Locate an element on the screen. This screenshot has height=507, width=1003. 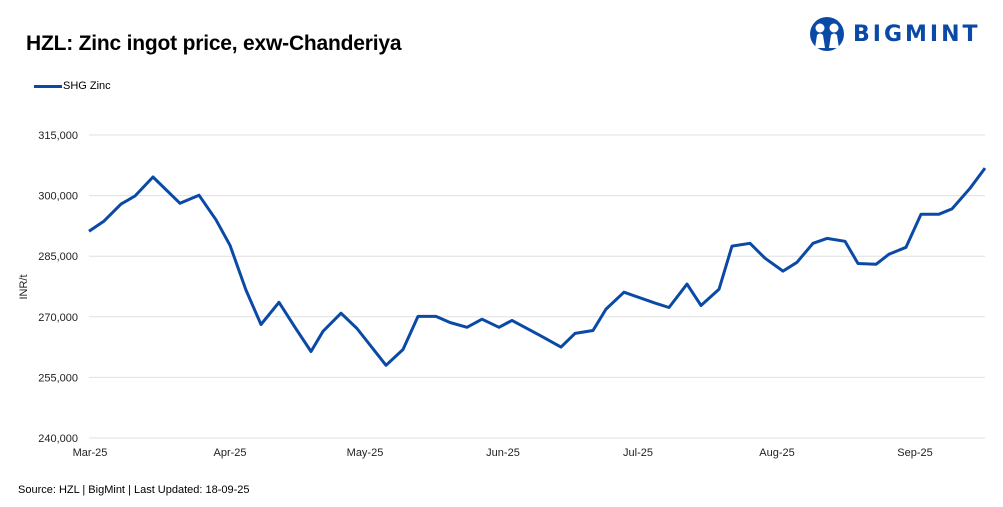
x-tick-label: May-25 is located at coordinates (365, 453).